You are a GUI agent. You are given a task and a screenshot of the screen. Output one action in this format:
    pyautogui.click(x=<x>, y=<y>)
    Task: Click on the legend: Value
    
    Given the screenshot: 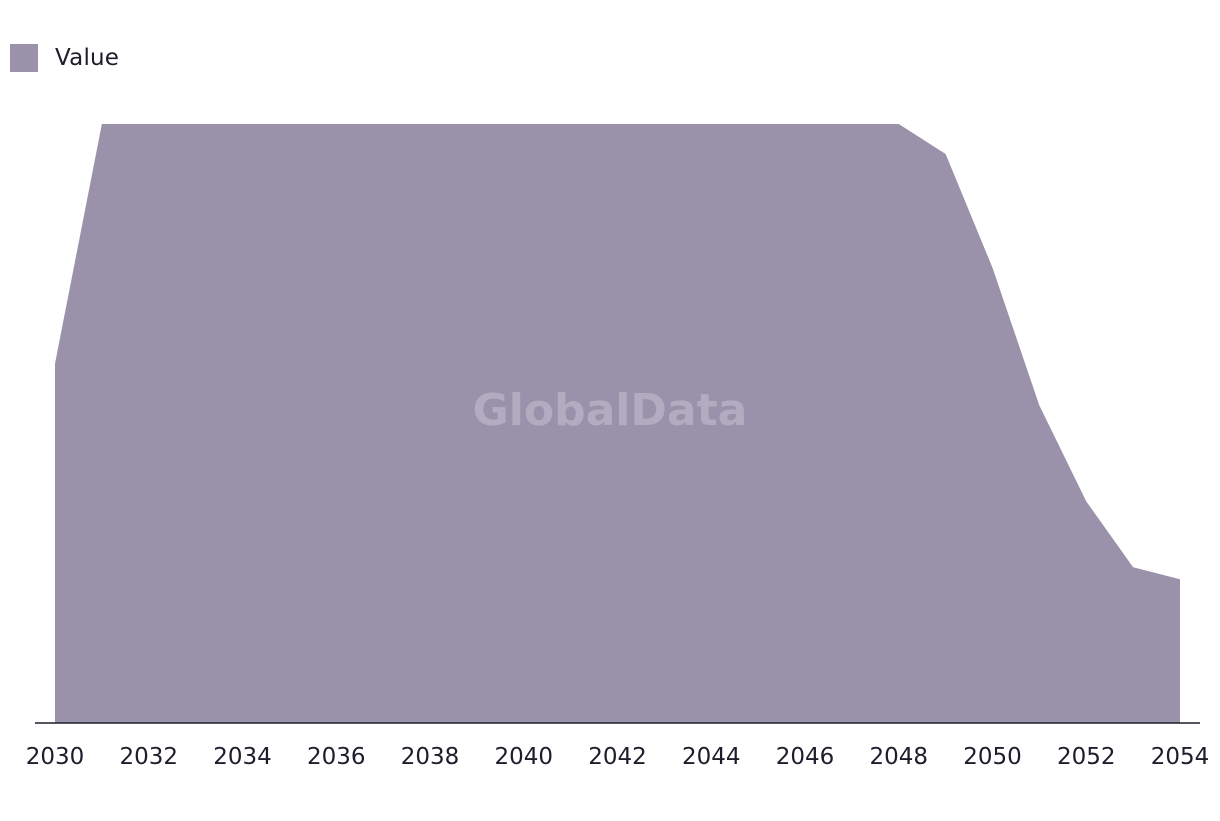 What is the action you would take?
    pyautogui.click(x=64, y=58)
    